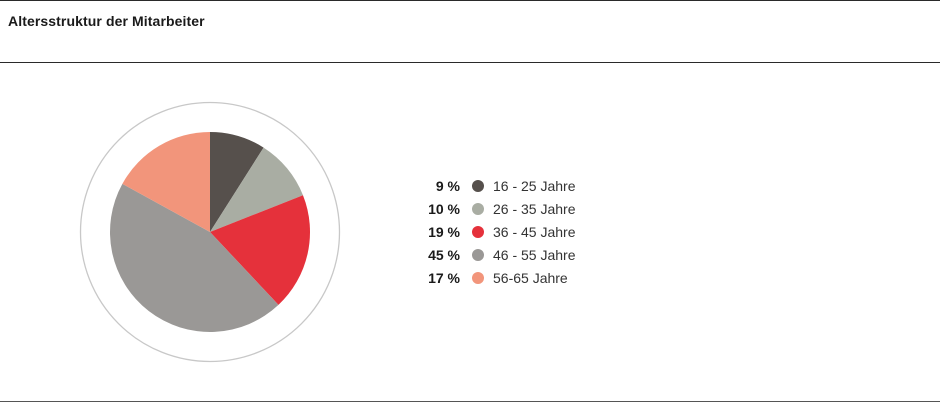  Describe the element at coordinates (534, 255) in the screenshot. I see `legend-label: 46 - 55 Jahre` at that location.